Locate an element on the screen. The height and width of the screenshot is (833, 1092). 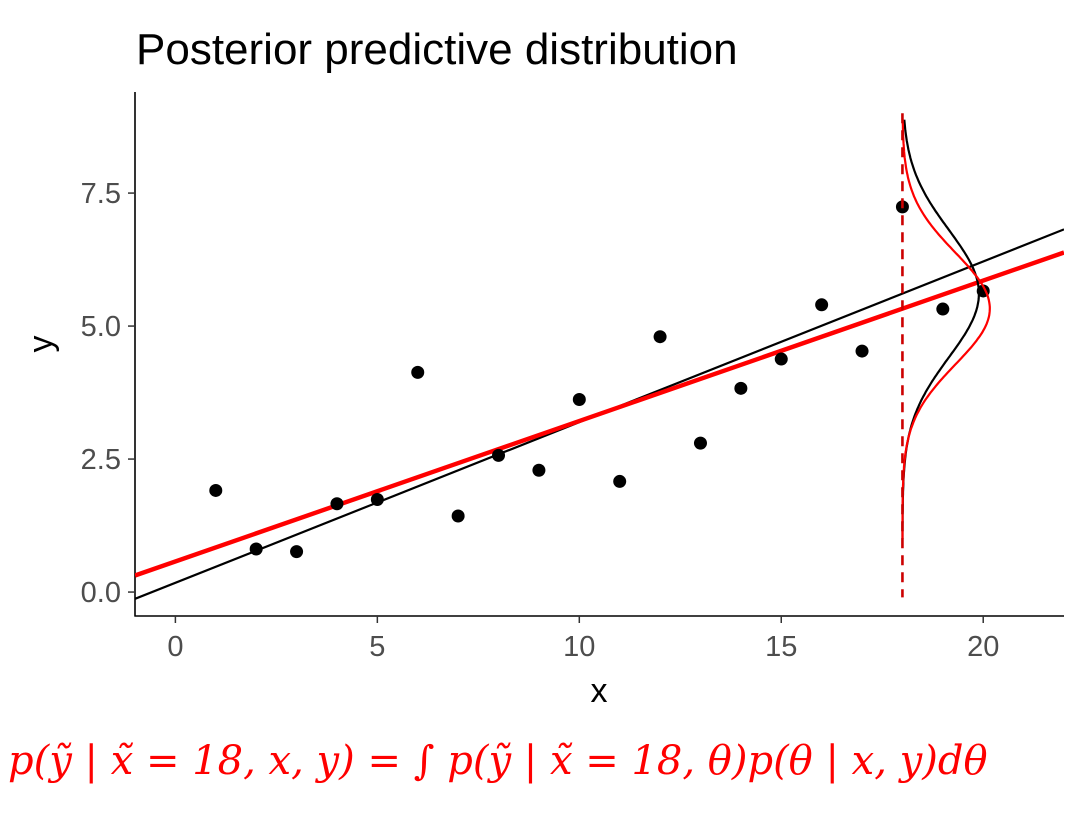
x-axis-title: x is located at coordinates (599, 691).